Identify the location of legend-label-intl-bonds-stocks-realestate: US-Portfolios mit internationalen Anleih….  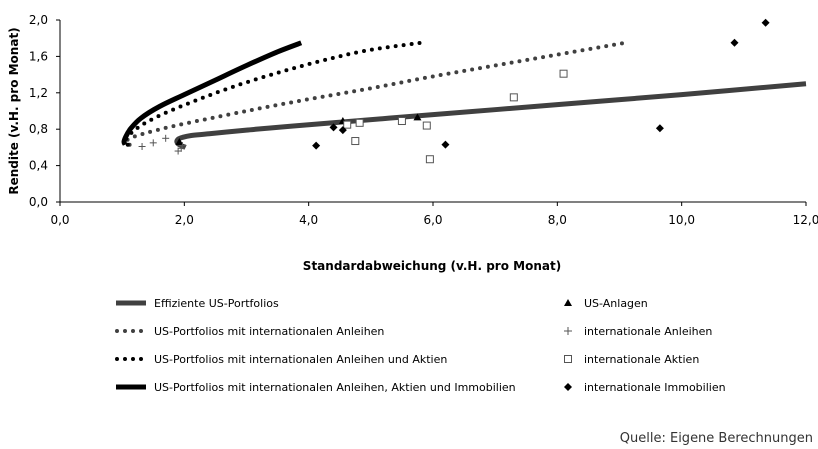
(335, 387).